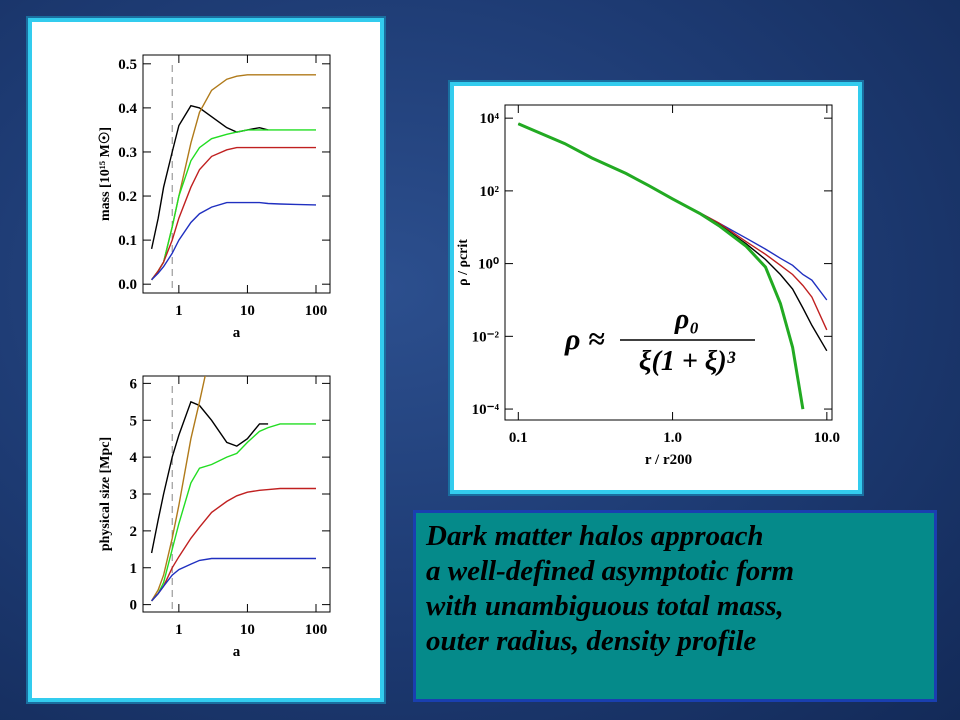 This screenshot has height=720, width=960. Describe the element at coordinates (595, 536) in the screenshot. I see `text-line: Dark matter halos approach` at that location.